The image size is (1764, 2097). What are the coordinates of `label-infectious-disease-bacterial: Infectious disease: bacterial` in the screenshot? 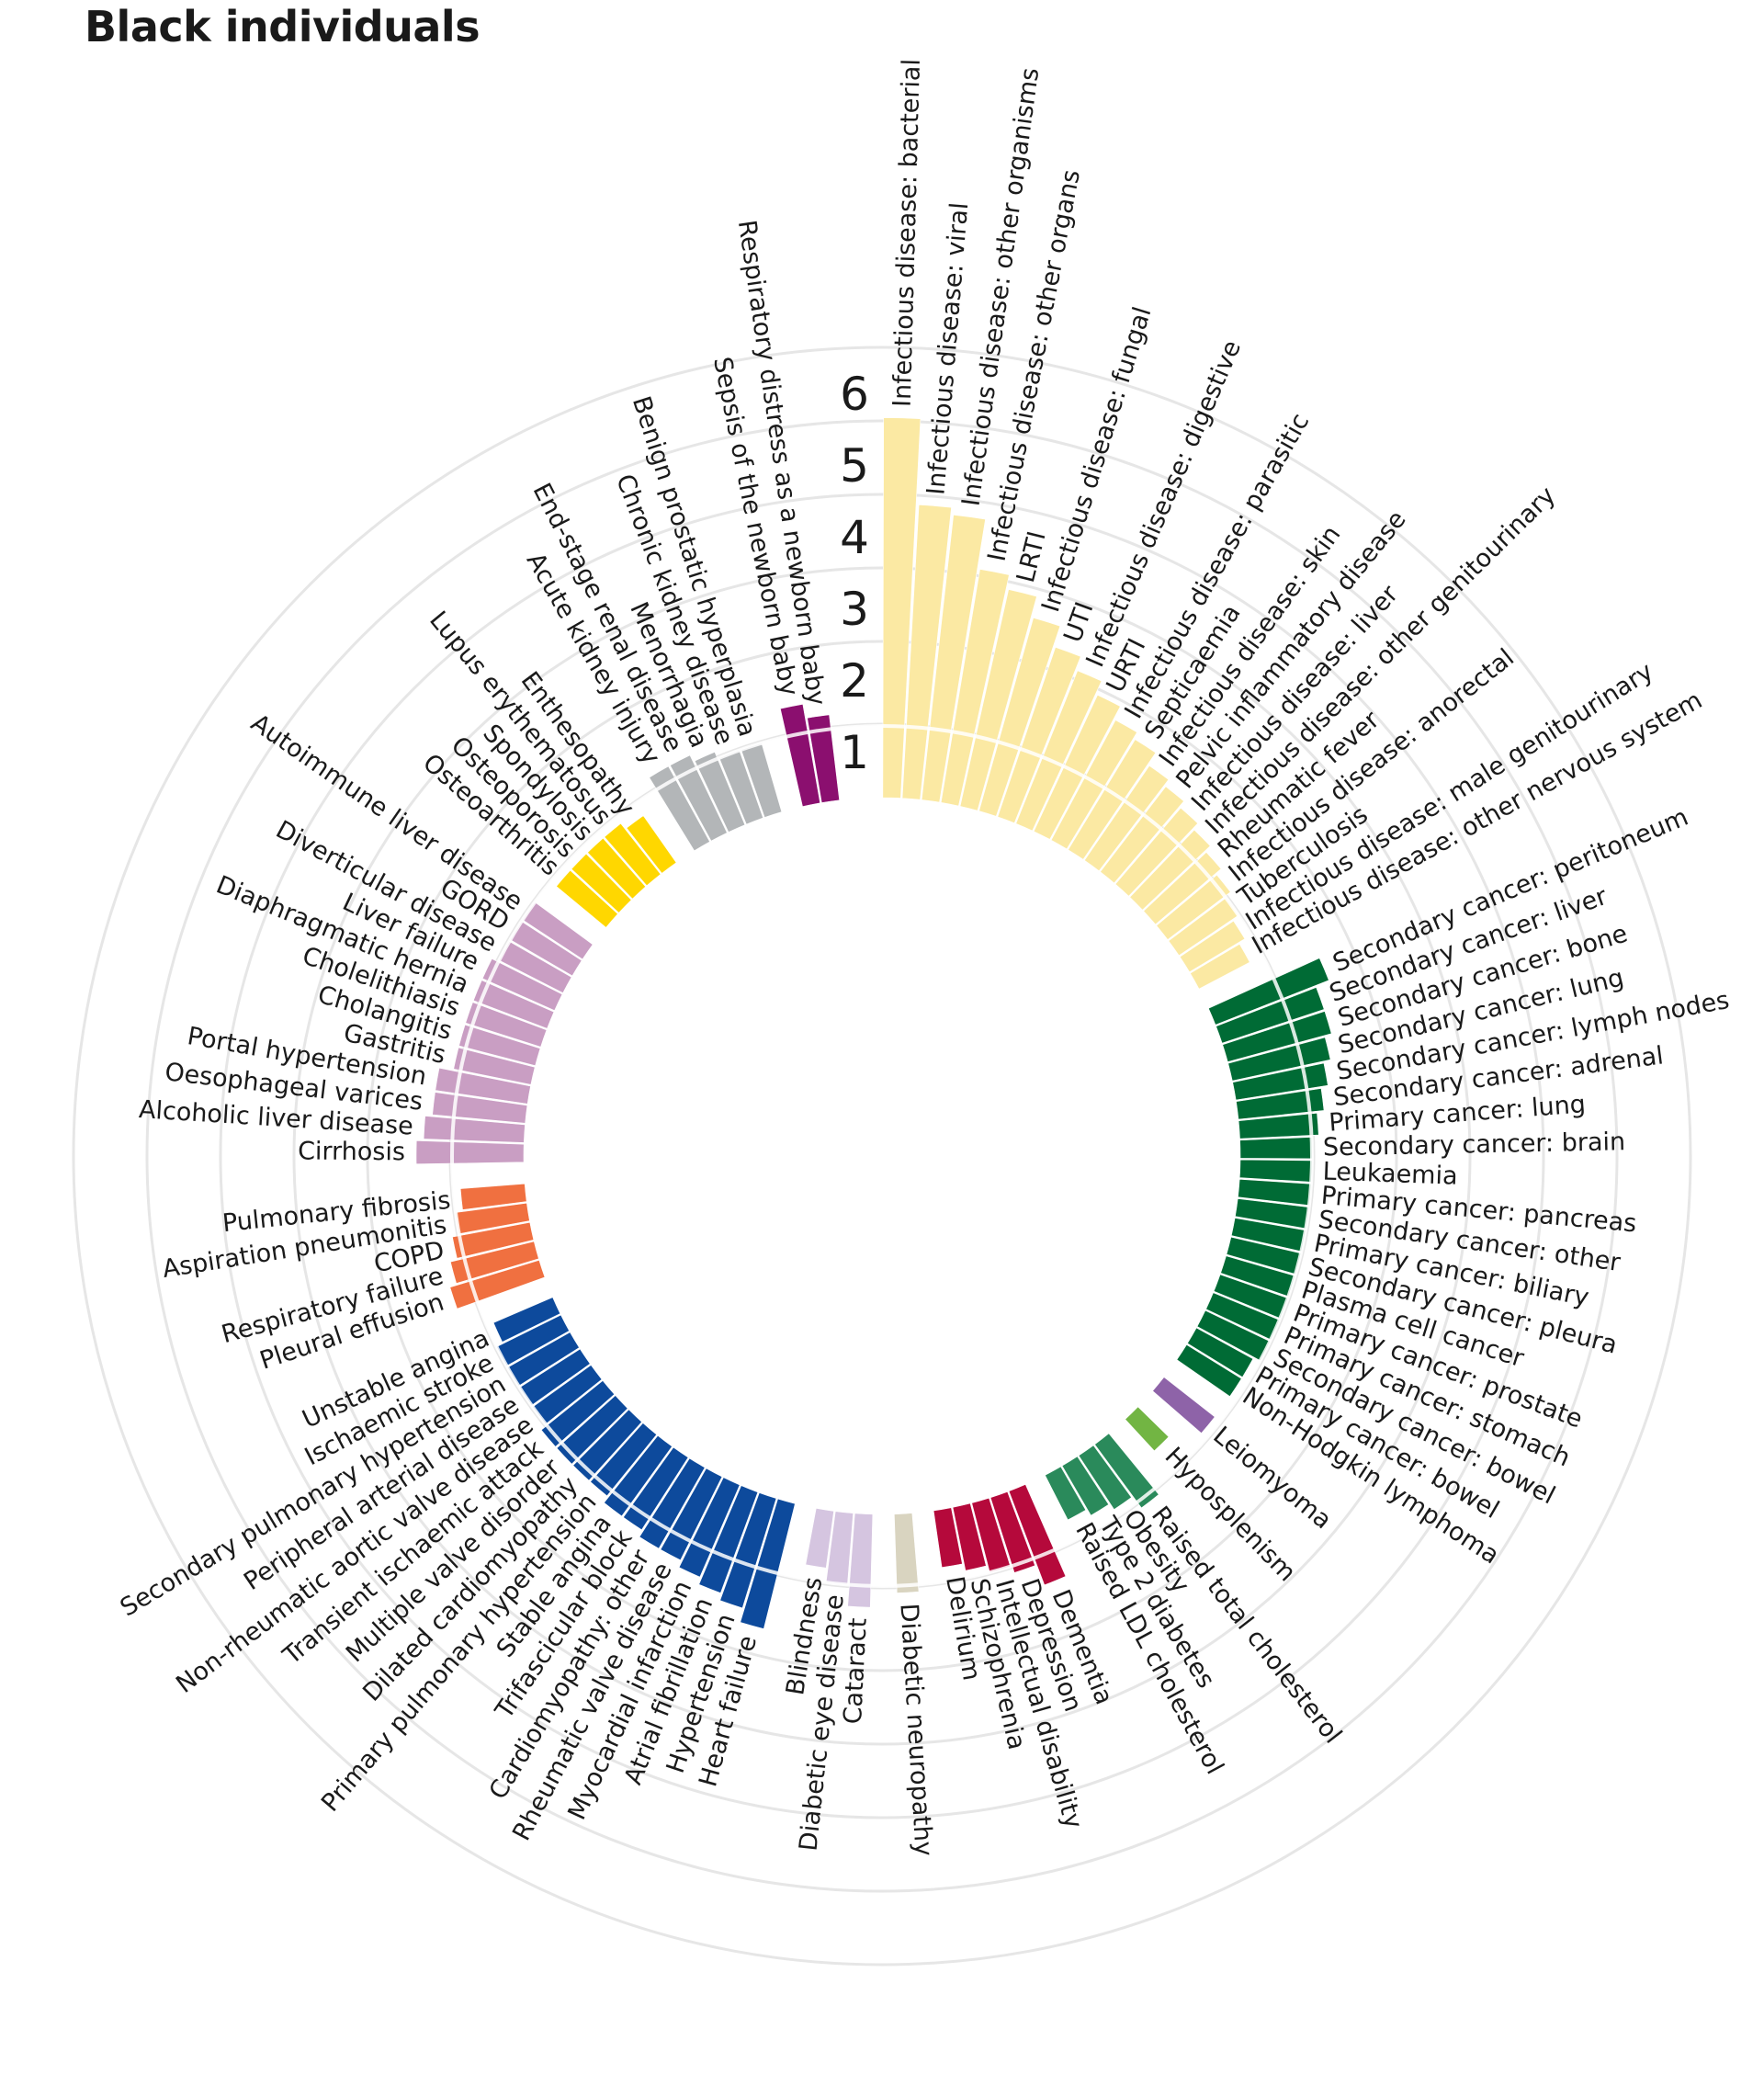 It's located at (907, 234).